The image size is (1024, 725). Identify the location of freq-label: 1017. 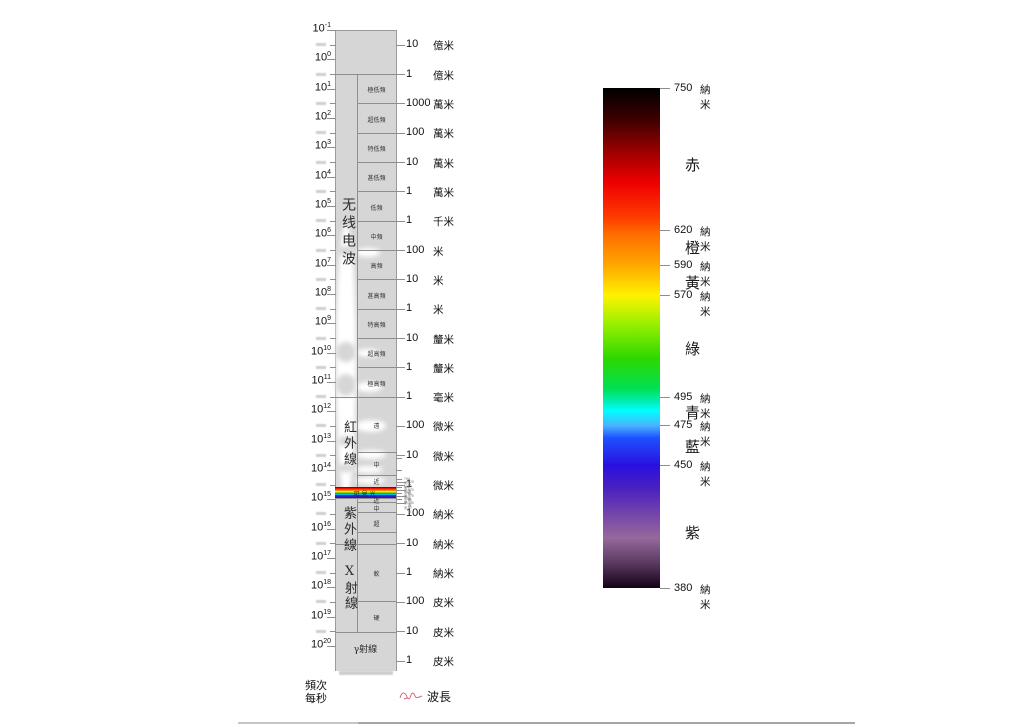
(320, 556).